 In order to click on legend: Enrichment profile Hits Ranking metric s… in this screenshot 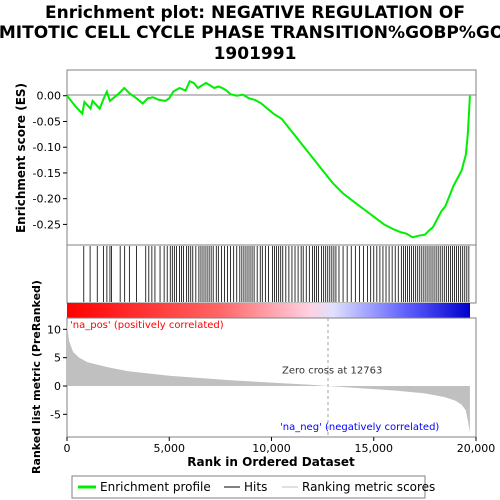, I will do `click(253, 487)`.